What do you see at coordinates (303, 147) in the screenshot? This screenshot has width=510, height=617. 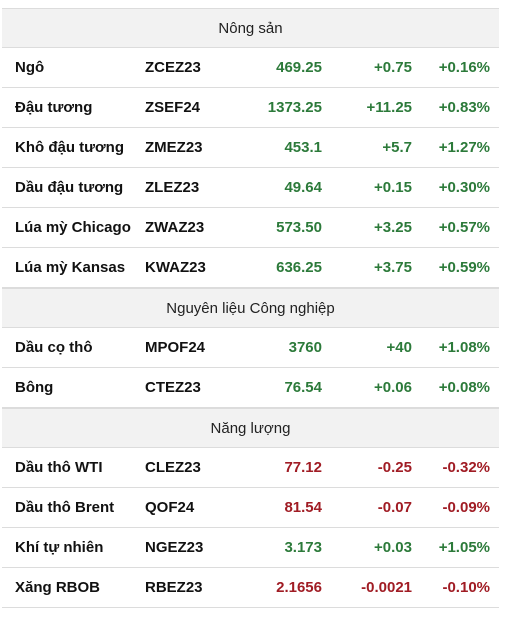 I see `price-value: 453.1` at bounding box center [303, 147].